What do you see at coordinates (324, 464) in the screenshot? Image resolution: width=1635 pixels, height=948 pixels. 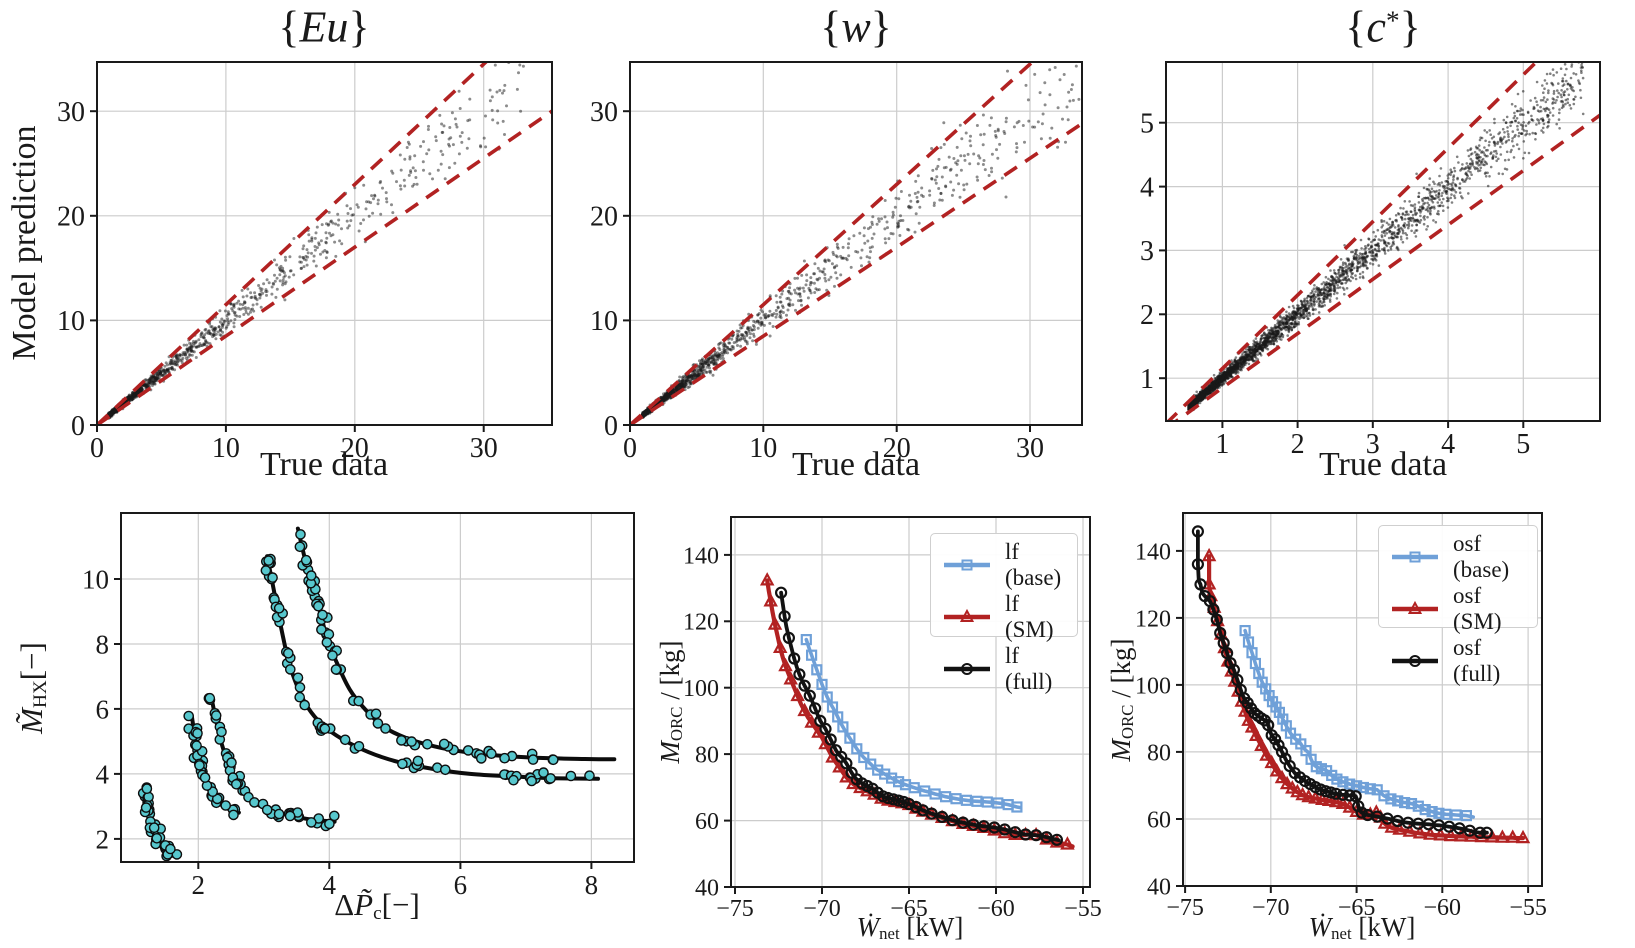 I see `x-axis-label-true-data-eu: True data` at bounding box center [324, 464].